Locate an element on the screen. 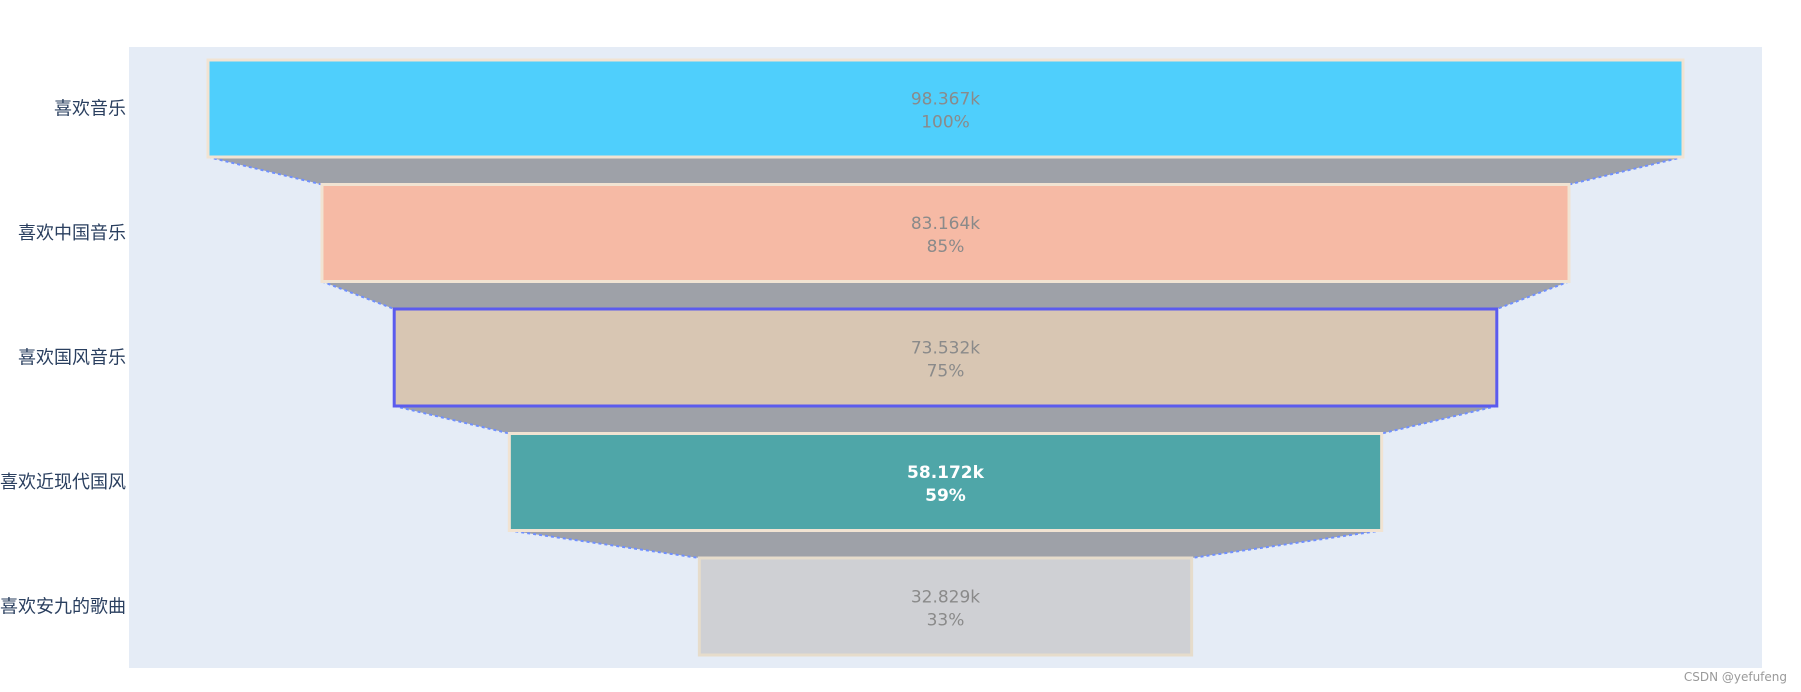 The width and height of the screenshot is (1801, 692). connector-edge-1-right is located at coordinates (1626, 171).